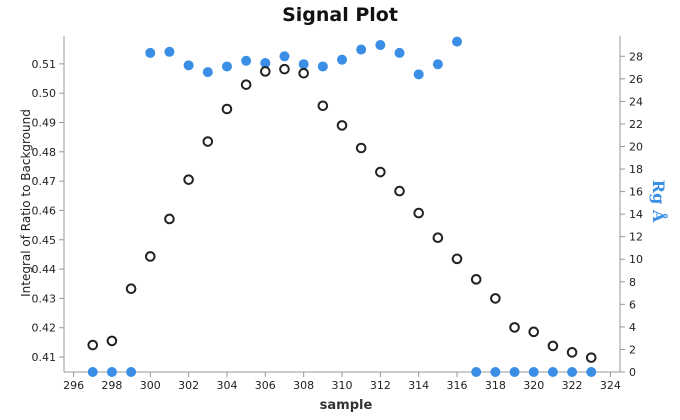 The width and height of the screenshot is (680, 420). What do you see at coordinates (44, 240) in the screenshot?
I see `y-tick-label: 0.45` at bounding box center [44, 240].